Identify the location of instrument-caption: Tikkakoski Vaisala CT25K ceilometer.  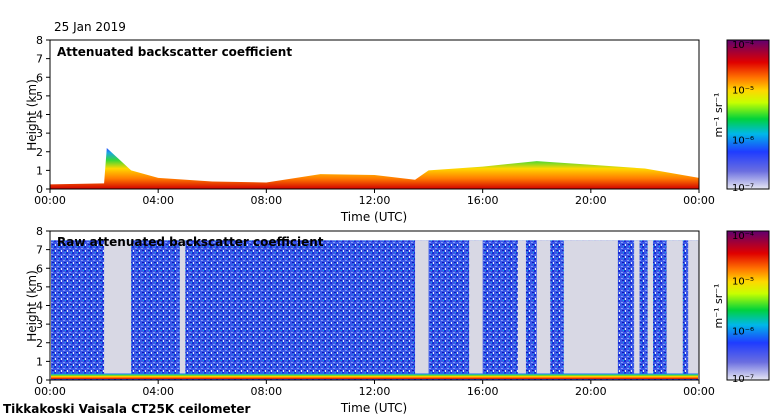
(127, 409).